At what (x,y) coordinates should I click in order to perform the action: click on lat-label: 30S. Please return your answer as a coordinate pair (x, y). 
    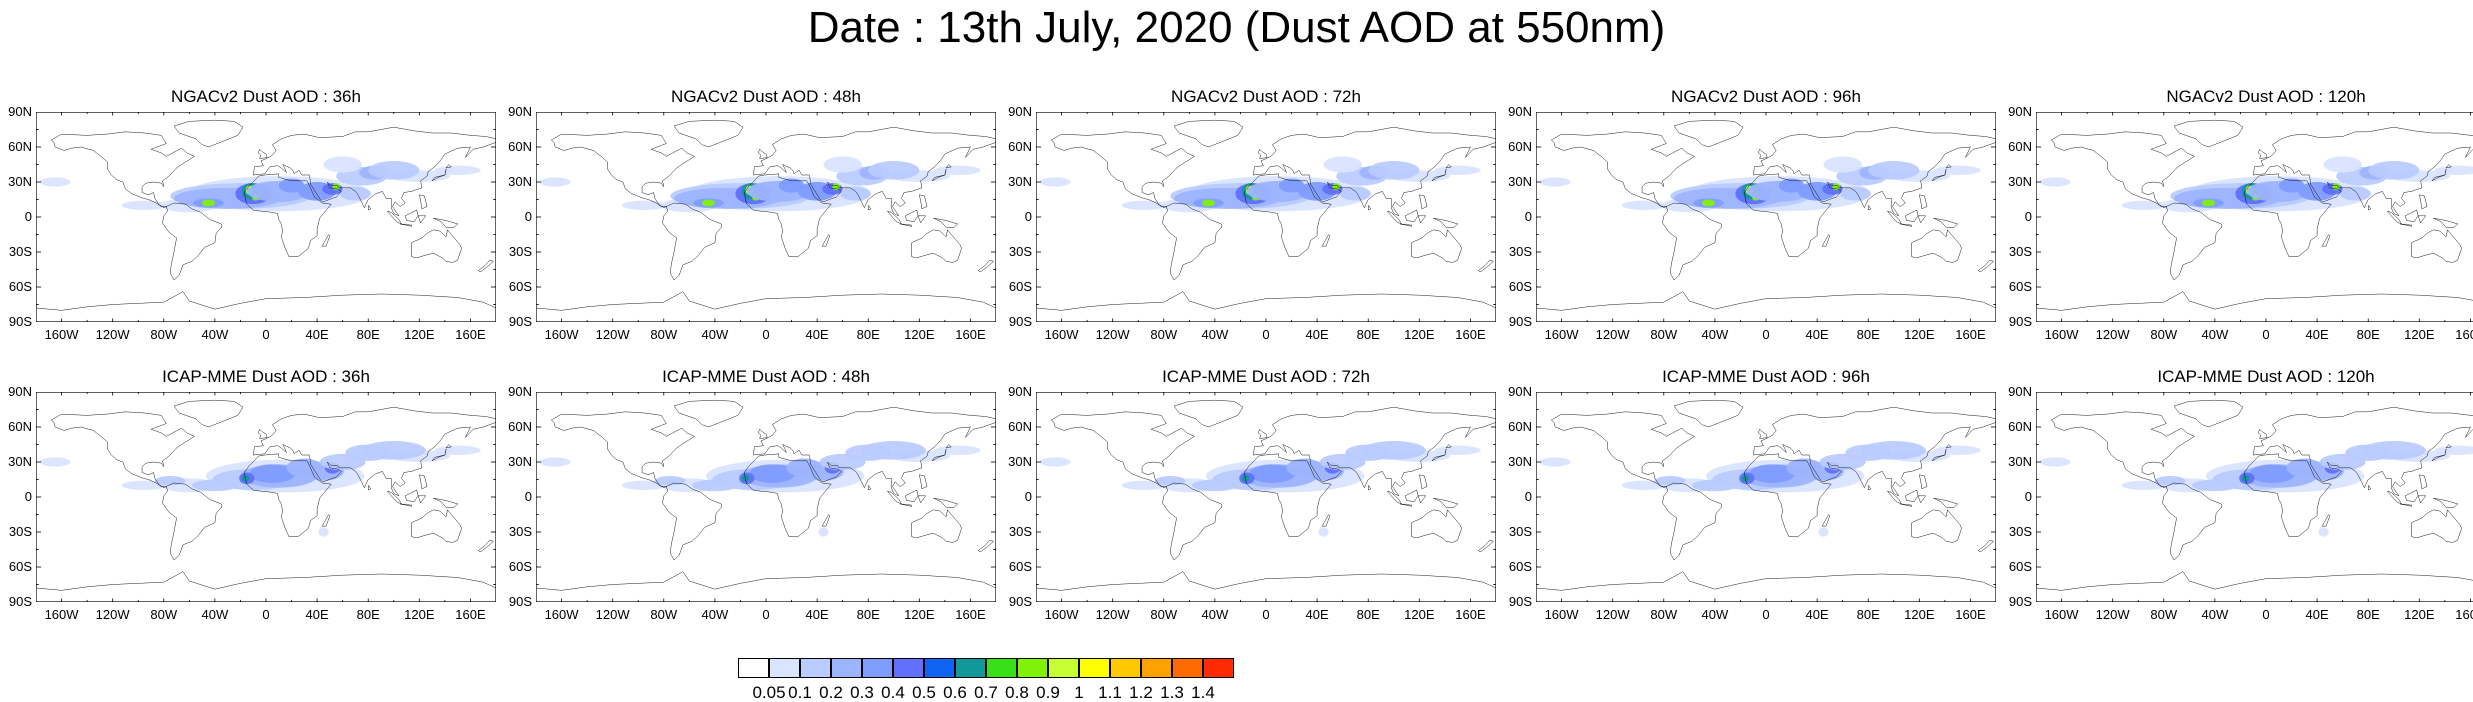
    Looking at the image, I should click on (2020, 531).